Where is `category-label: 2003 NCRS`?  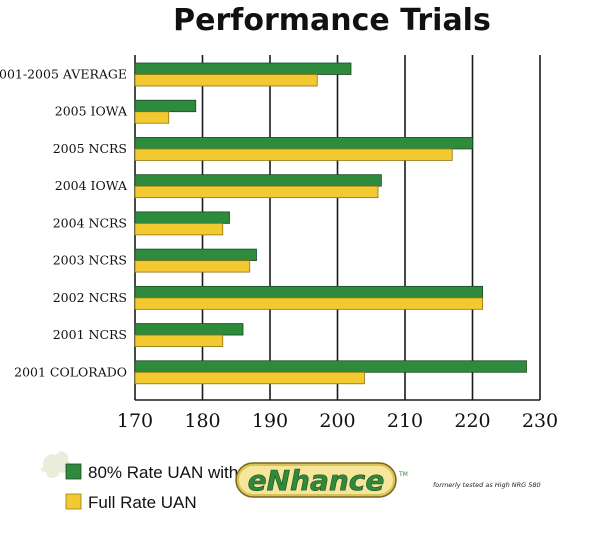 category-label: 2003 NCRS is located at coordinates (90, 260).